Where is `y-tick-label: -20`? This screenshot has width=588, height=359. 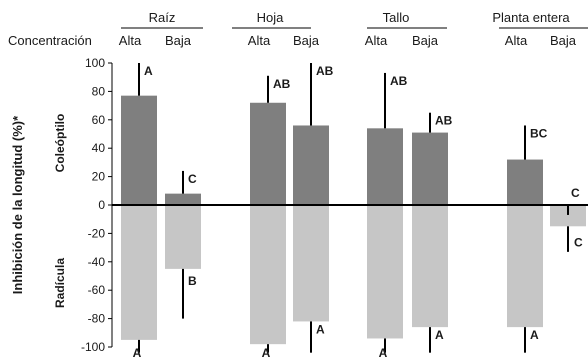 y-tick-label: -20 is located at coordinates (97, 233).